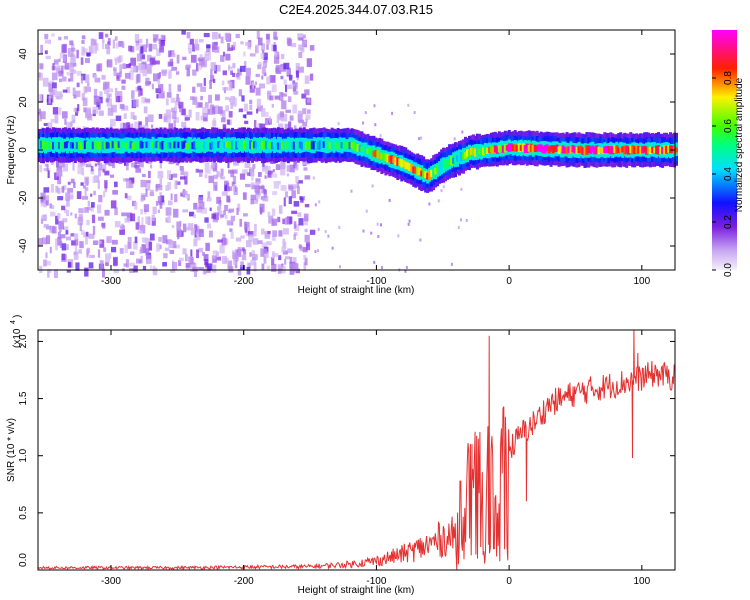 This screenshot has height=600, width=750. I want to click on snr-x-label: Height of straight line (km), so click(356, 590).